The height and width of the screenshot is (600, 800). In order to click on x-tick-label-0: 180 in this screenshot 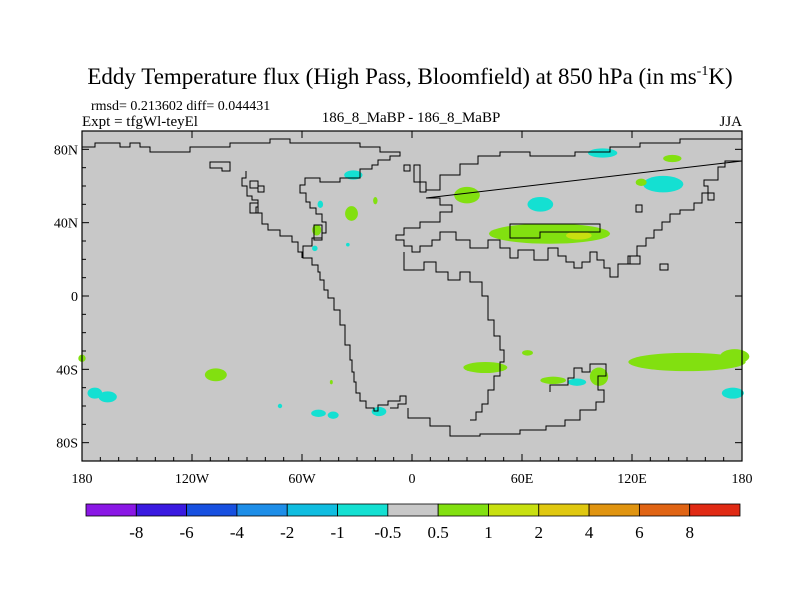, I will do `click(82, 479)`.